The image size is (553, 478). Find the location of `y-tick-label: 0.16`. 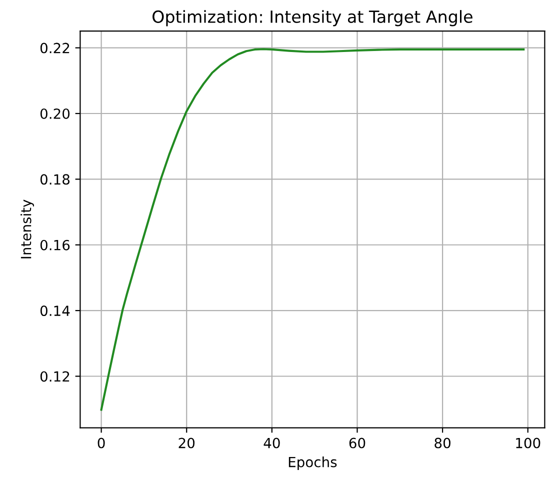

y-tick-label: 0.16 is located at coordinates (55, 245).